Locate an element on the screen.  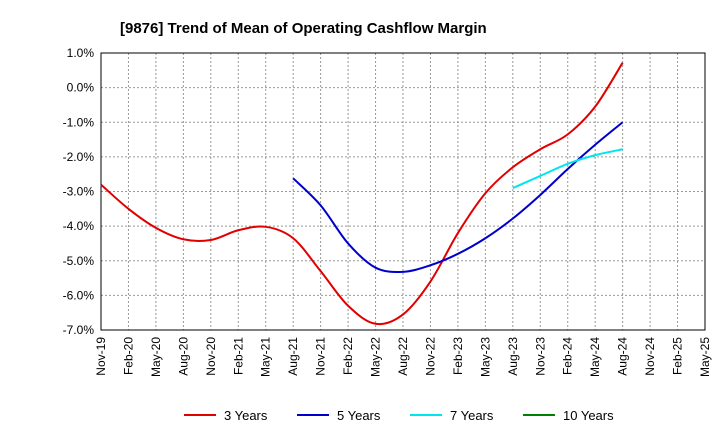
x-tick-label: Feb-22 is located at coordinates (348, 356).